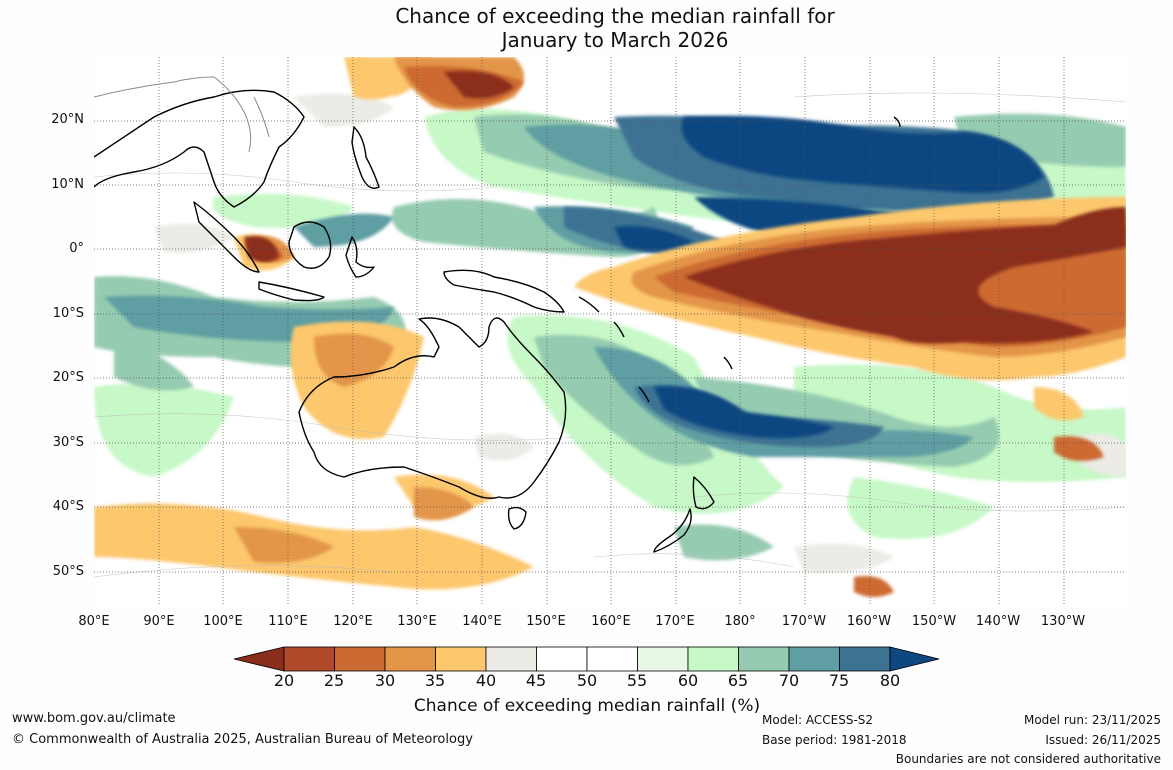 This screenshot has width=1173, height=770. I want to click on lon-label-160e: 160°E, so click(611, 621).